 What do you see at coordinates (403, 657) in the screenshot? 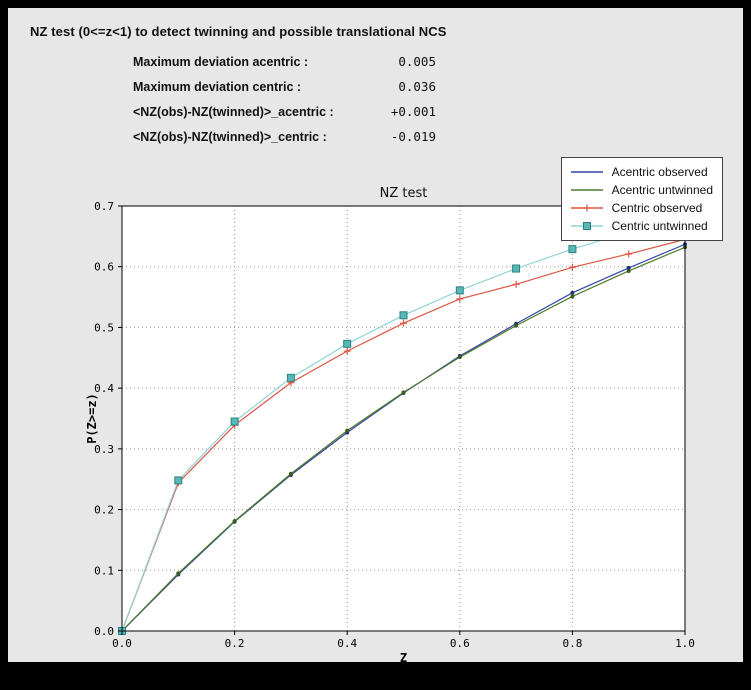
I see `x-axis-label: Z` at bounding box center [403, 657].